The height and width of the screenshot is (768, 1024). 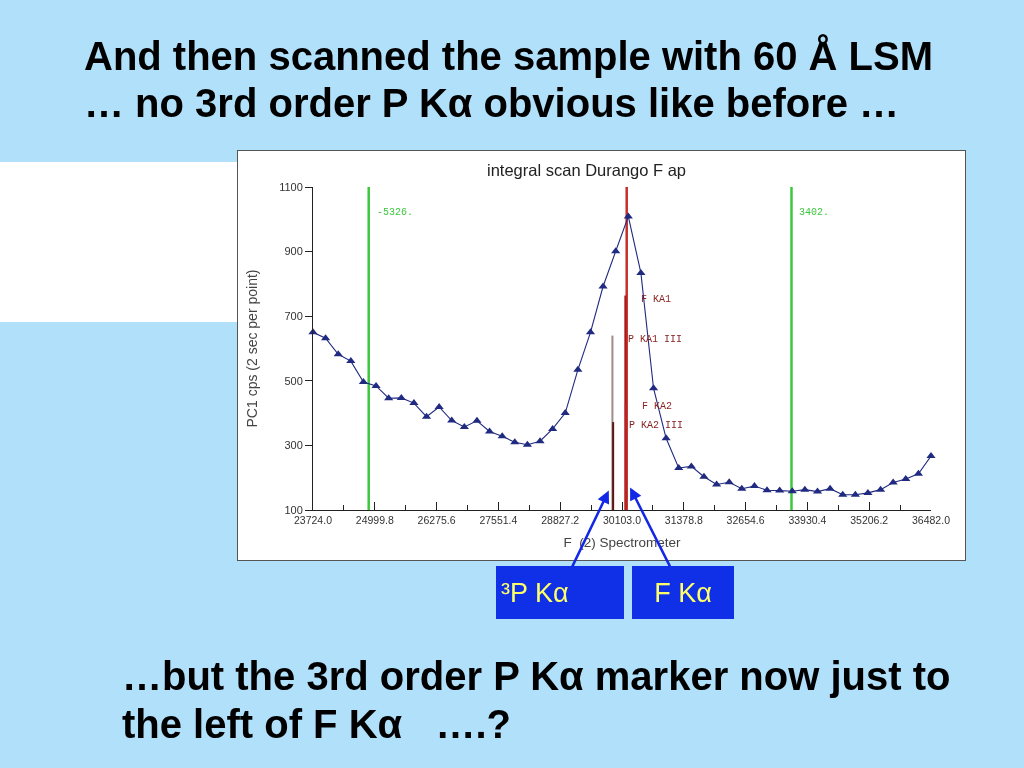 What do you see at coordinates (498, 519) in the screenshot?
I see `x-tick-label: 27551.4` at bounding box center [498, 519].